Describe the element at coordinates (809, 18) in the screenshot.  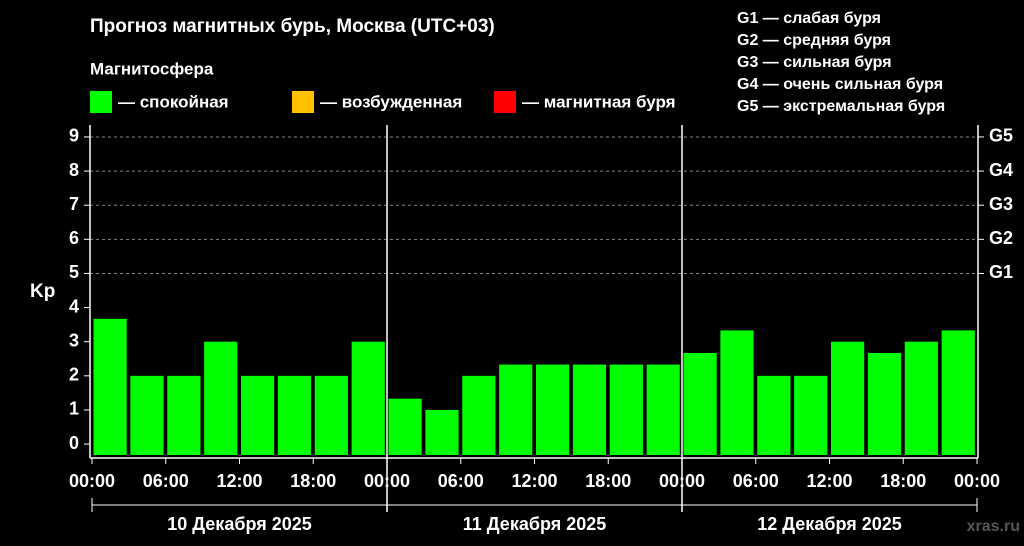
I see `g-legend-item: G1 — слабая буря` at that location.